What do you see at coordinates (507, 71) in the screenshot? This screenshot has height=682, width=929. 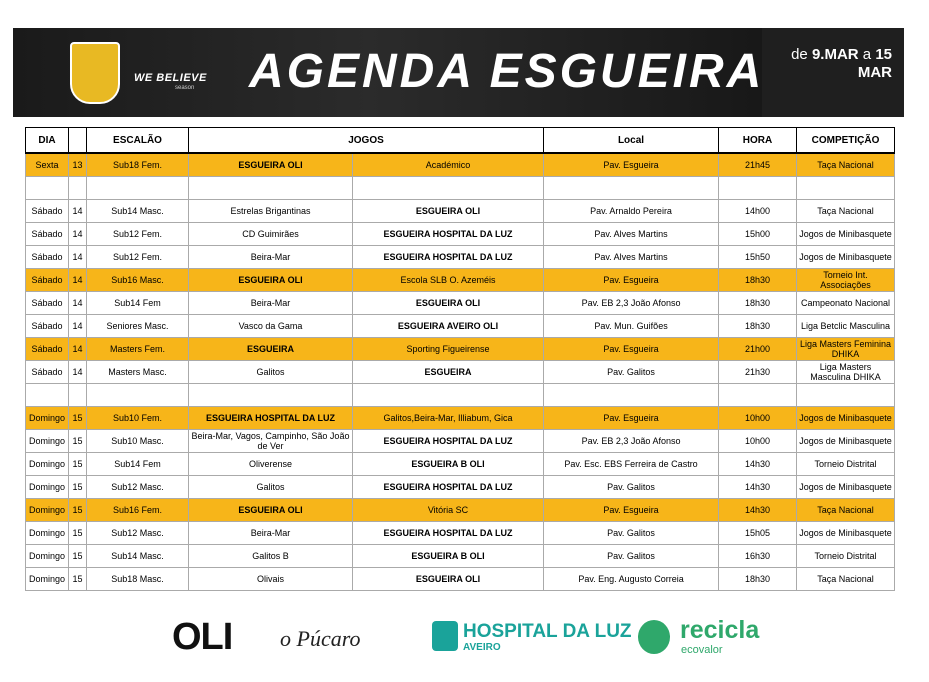 I see `title: AGENDA ESGUEIRA` at bounding box center [507, 71].